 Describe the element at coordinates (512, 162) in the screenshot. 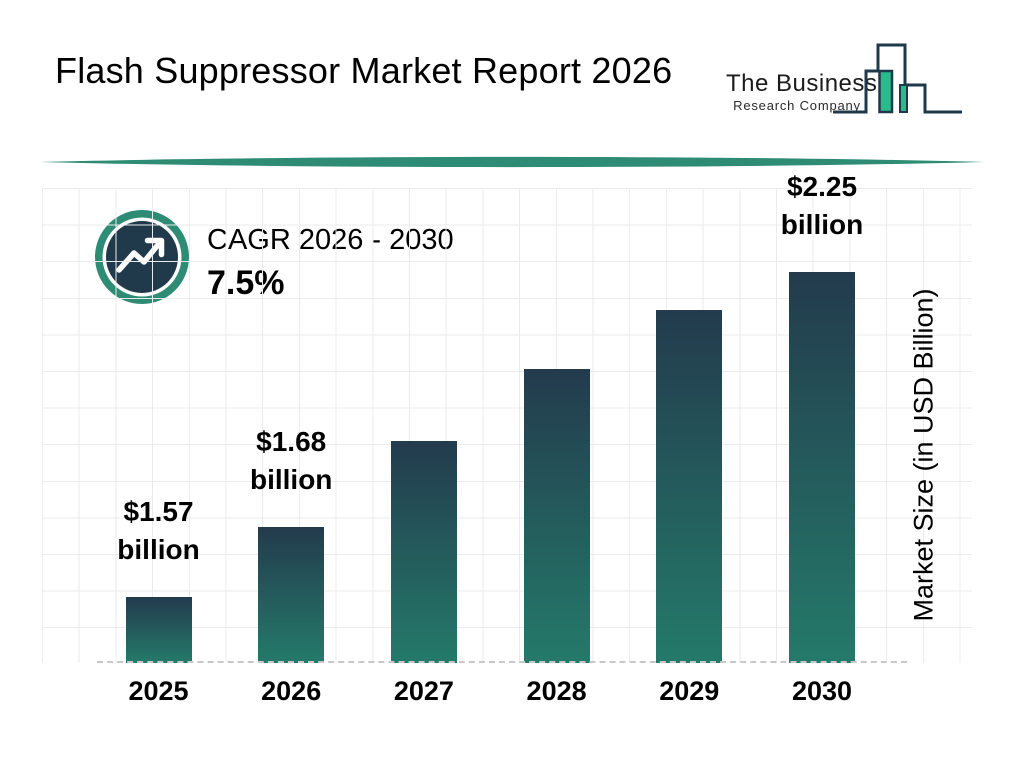

I see `header-divider` at that location.